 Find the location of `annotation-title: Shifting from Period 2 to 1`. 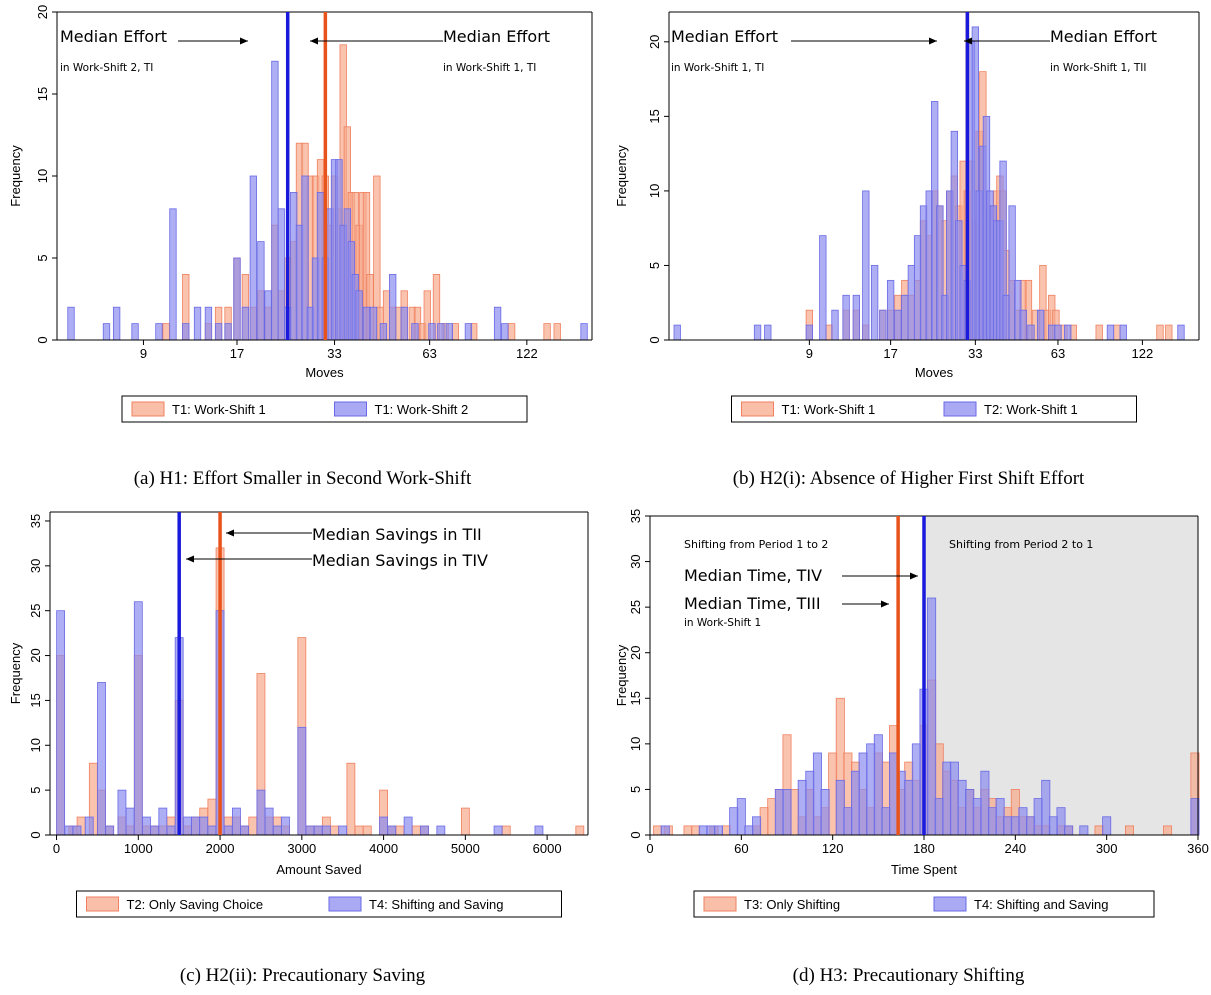

annotation-title: Shifting from Period 2 to 1 is located at coordinates (1021, 544).